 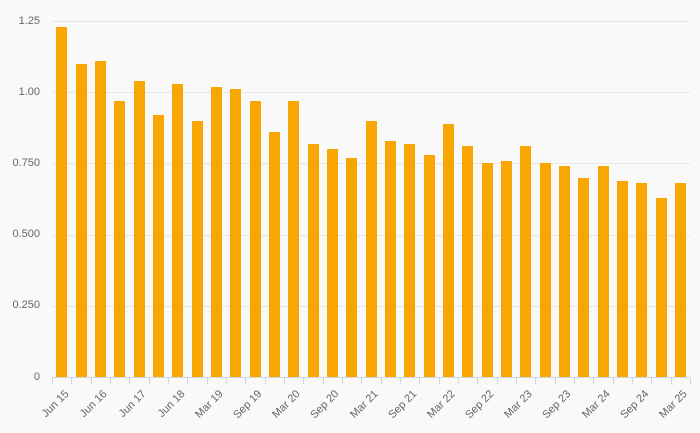 What do you see at coordinates (596, 404) in the screenshot?
I see `x-axis-label: Mar 24` at bounding box center [596, 404].